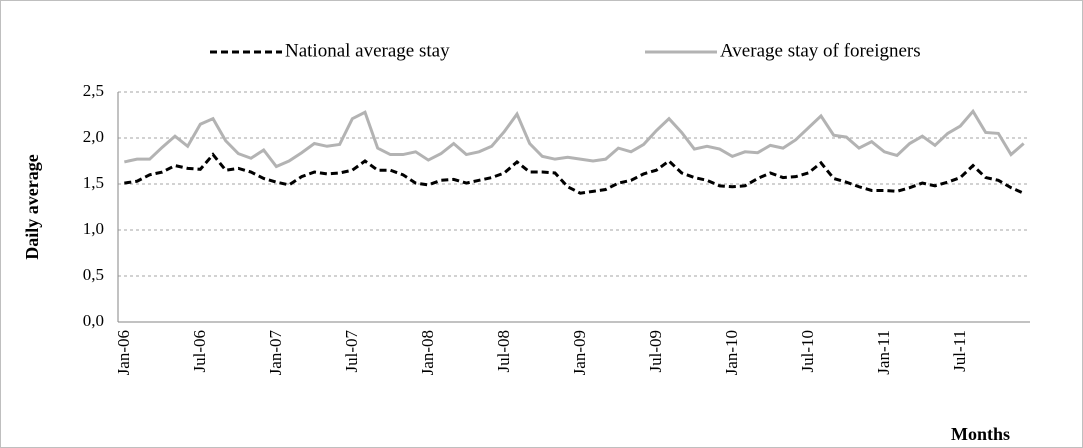  What do you see at coordinates (820, 50) in the screenshot?
I see `legend-label: Average stay of foreigners` at bounding box center [820, 50].